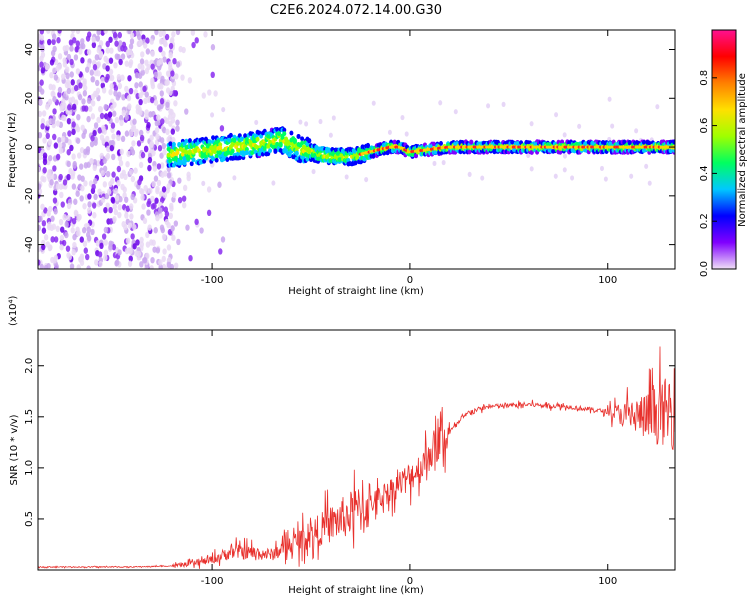 Image resolution: width=750 pixels, height=600 pixels. Describe the element at coordinates (704, 173) in the screenshot. I see `colorbar-tick-label: 0.4` at that location.